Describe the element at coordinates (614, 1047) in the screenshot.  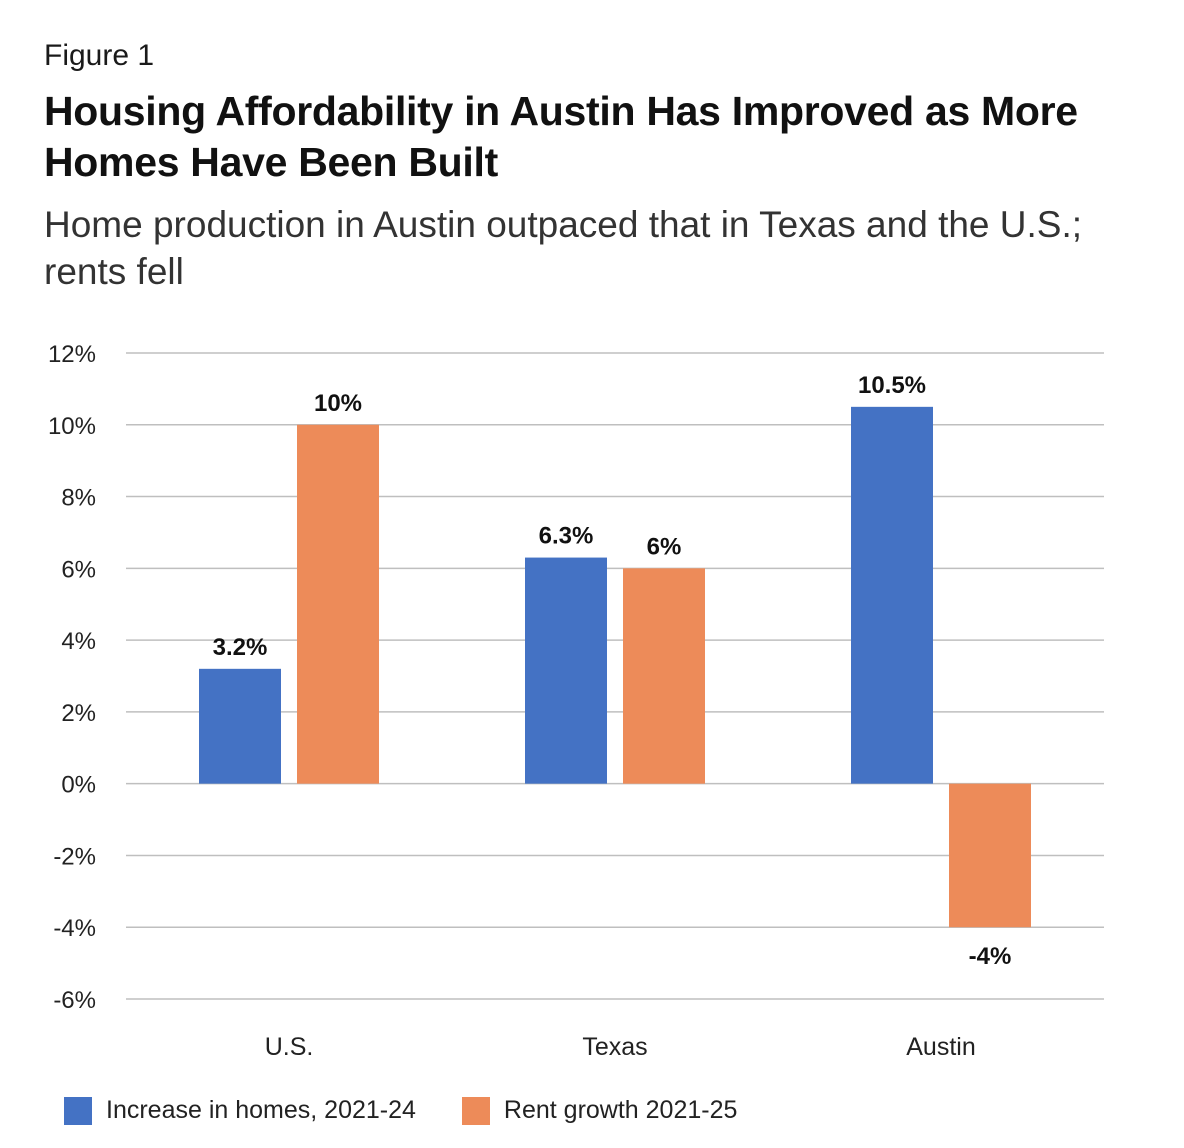
I see `x-tick-label: Texas` at that location.